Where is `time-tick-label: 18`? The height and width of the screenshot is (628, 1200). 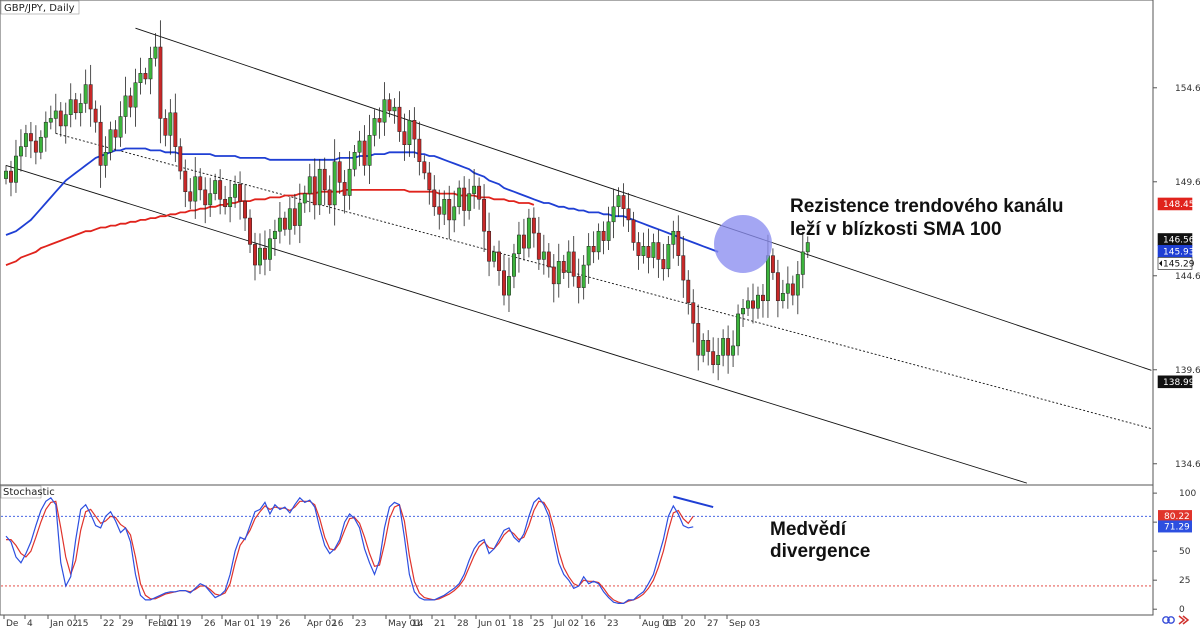
time-tick-label: 18 is located at coordinates (518, 623).